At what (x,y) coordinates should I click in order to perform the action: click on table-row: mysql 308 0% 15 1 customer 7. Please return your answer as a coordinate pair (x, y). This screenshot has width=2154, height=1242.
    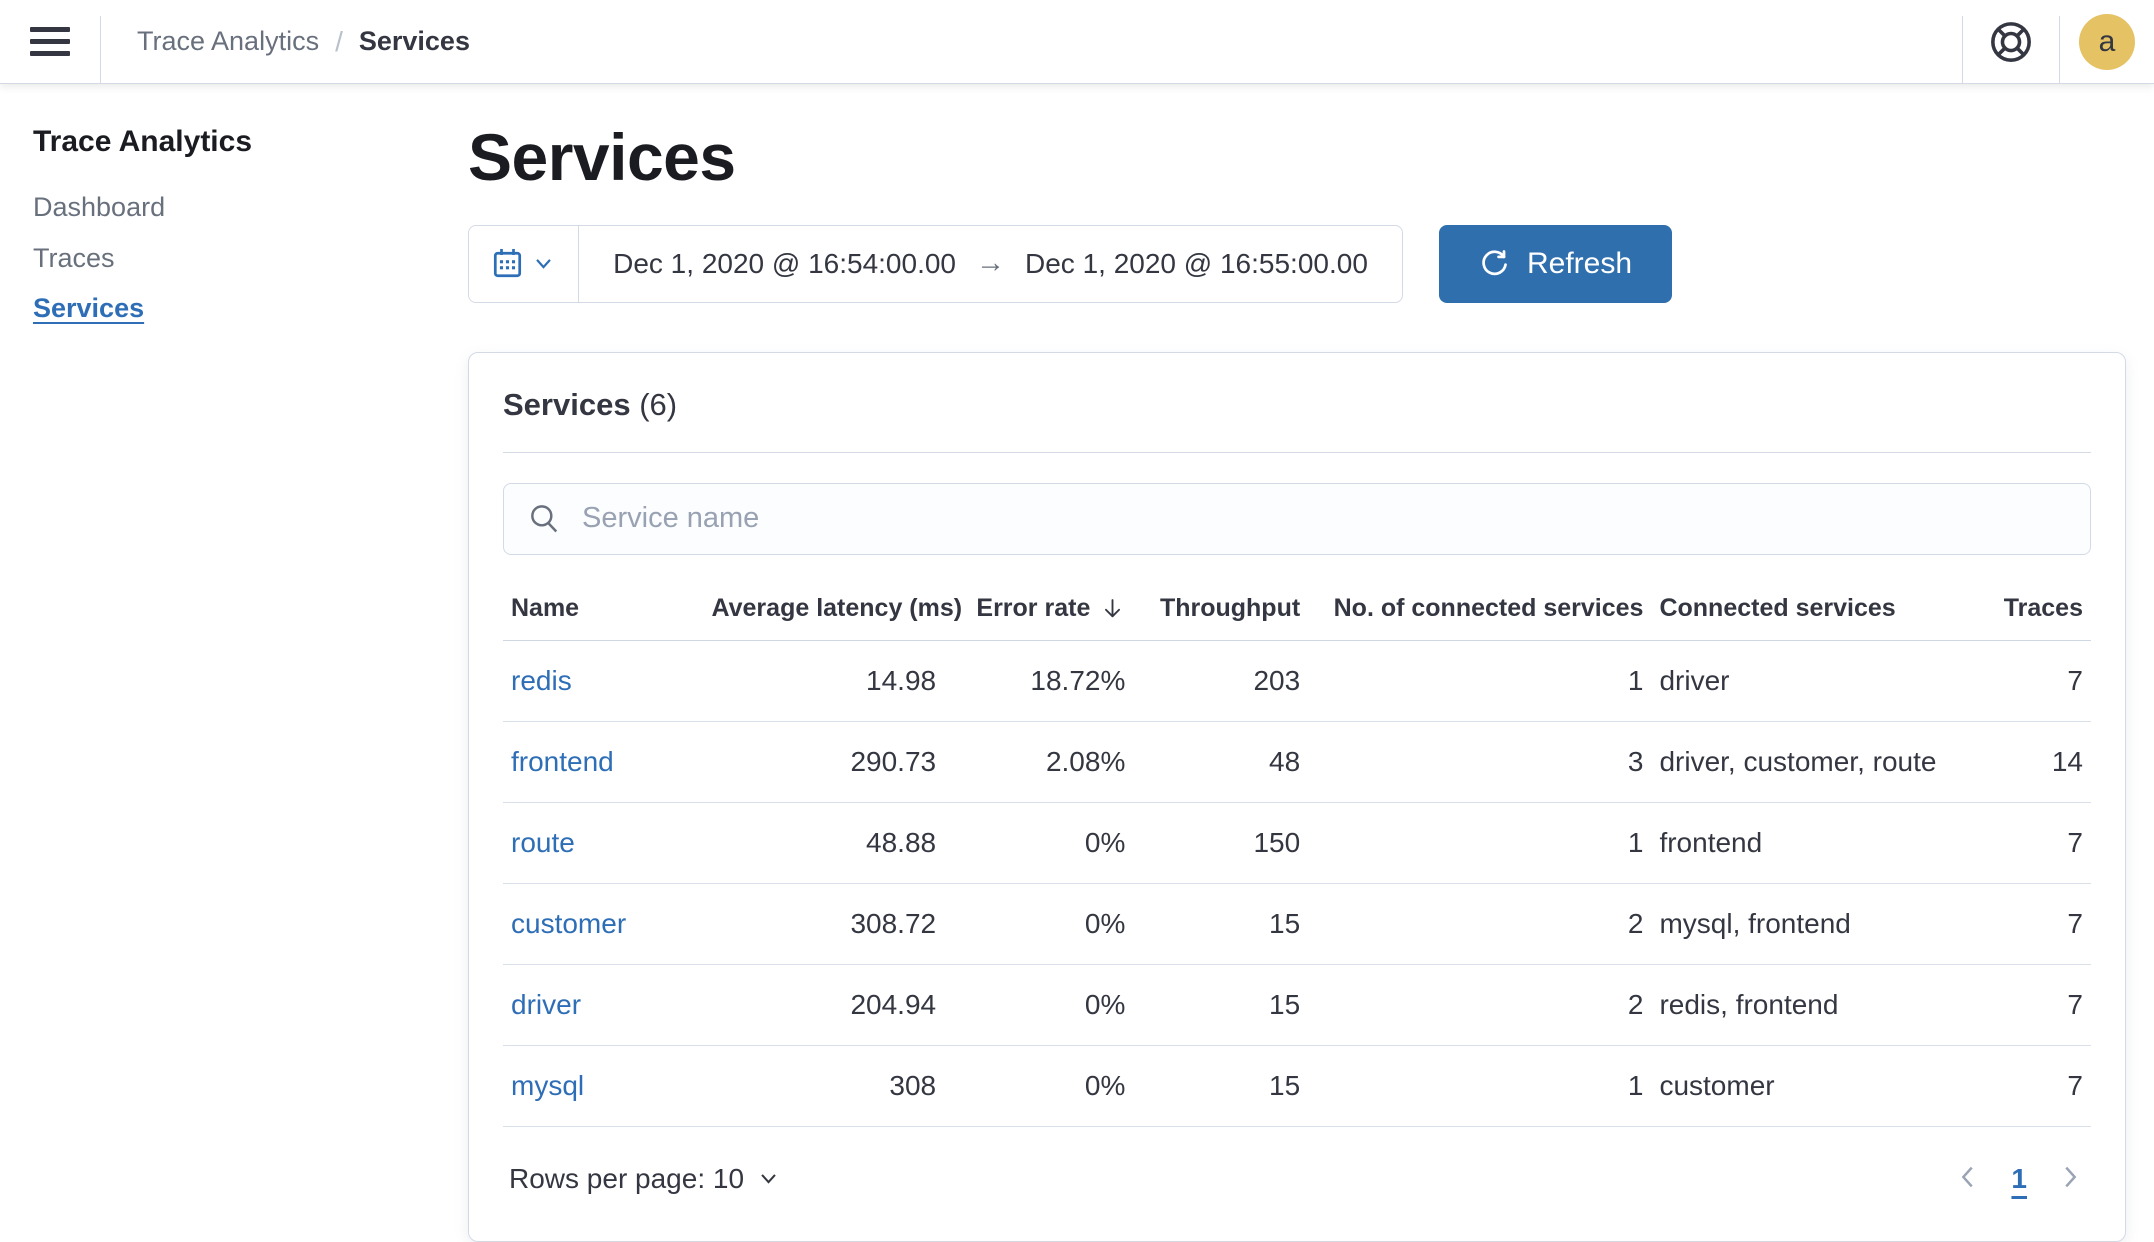
    Looking at the image, I should click on (1297, 1086).